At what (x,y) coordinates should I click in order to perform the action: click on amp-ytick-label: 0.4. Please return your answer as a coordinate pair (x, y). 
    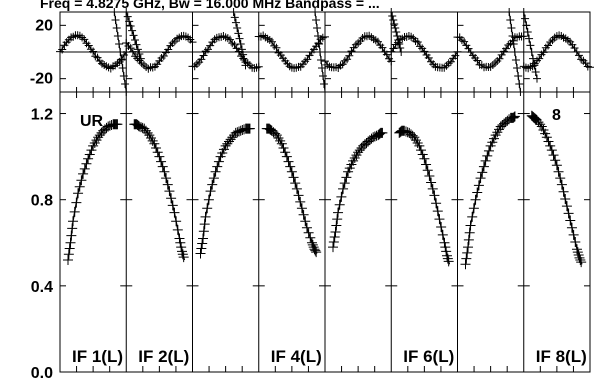
    Looking at the image, I should click on (42, 287).